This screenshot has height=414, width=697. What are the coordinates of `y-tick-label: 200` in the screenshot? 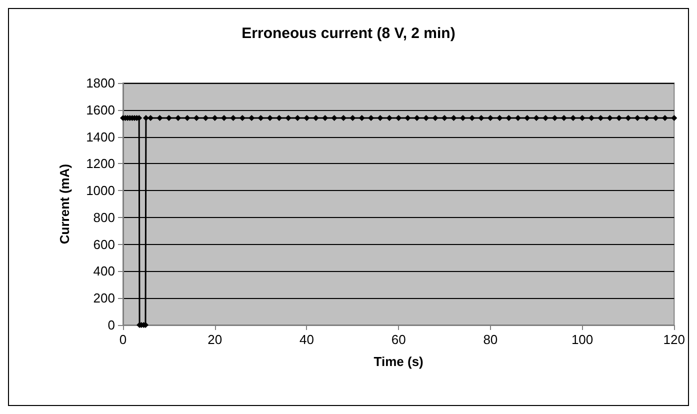 It's located at (104, 298).